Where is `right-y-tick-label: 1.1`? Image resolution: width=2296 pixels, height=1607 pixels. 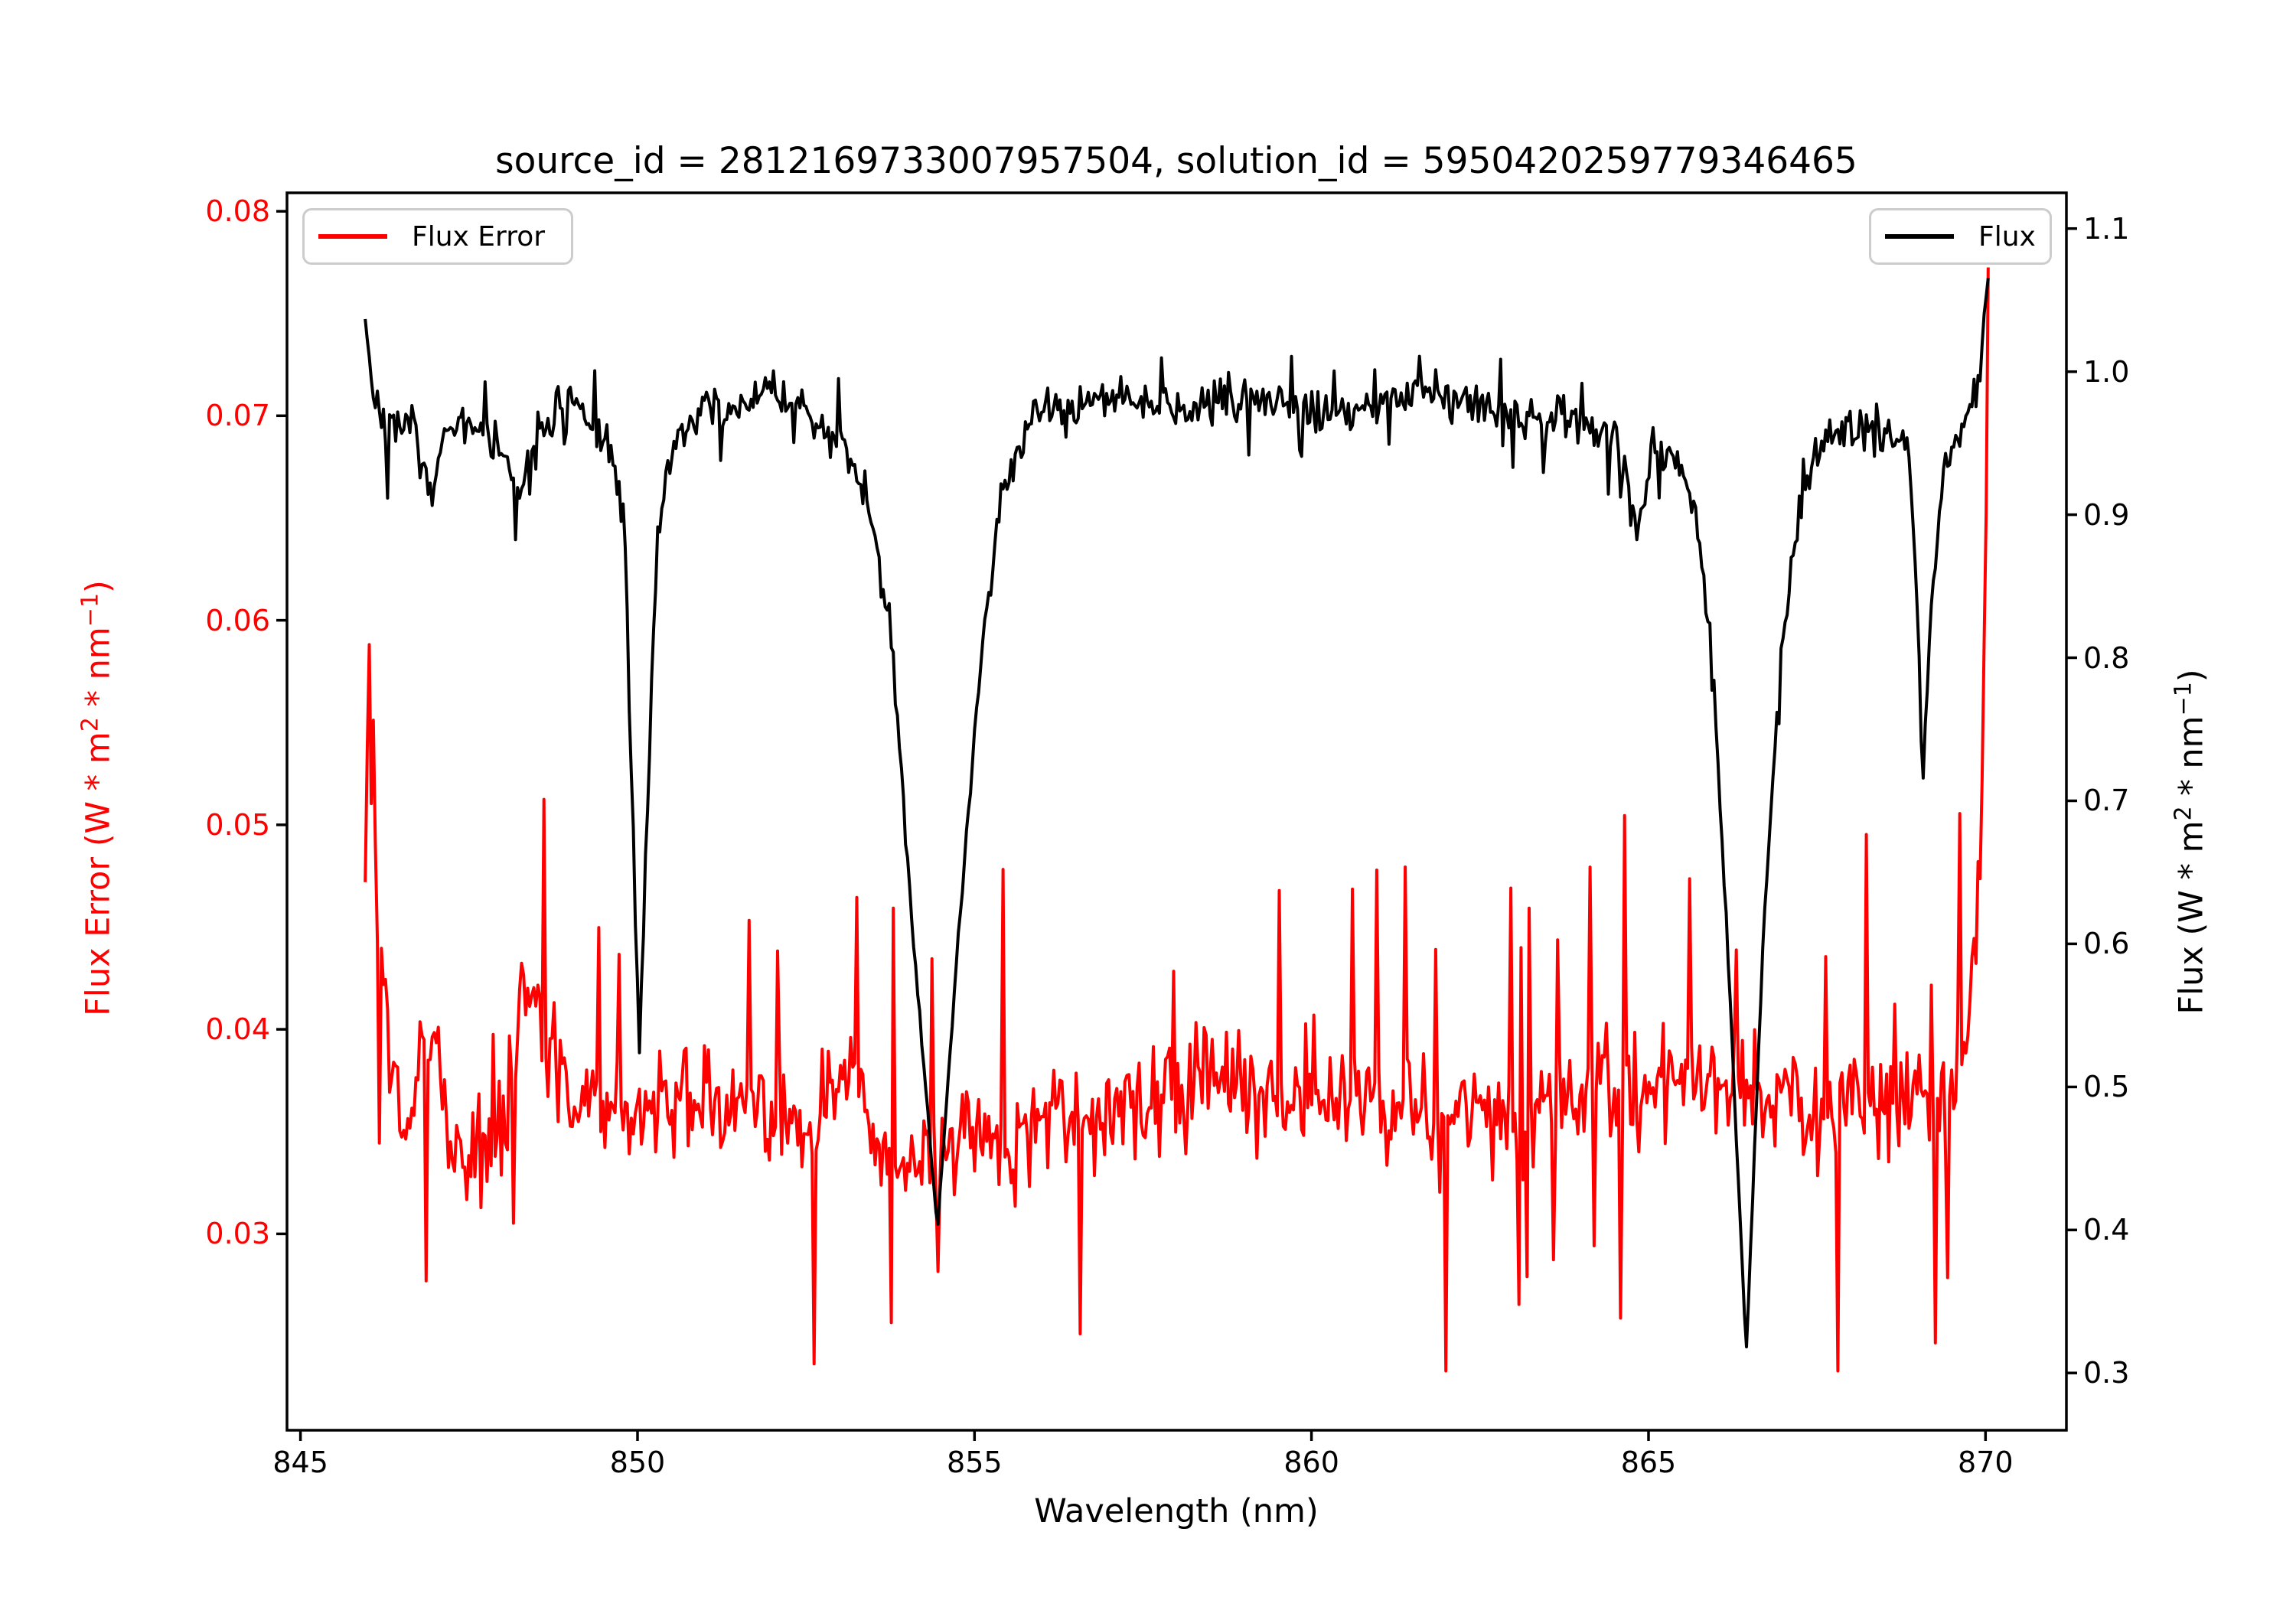 right-y-tick-label: 1.1 is located at coordinates (2106, 228).